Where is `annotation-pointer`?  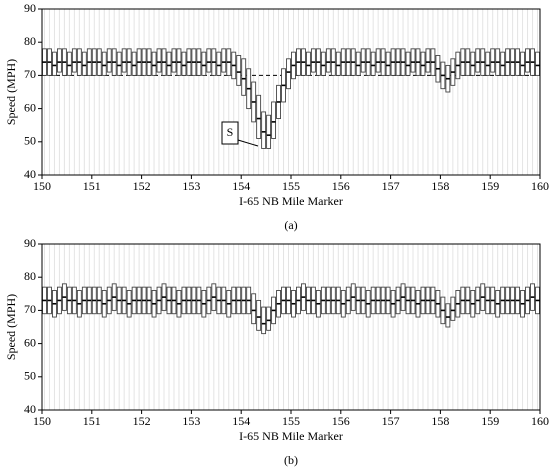
annotation-pointer is located at coordinates (248, 143).